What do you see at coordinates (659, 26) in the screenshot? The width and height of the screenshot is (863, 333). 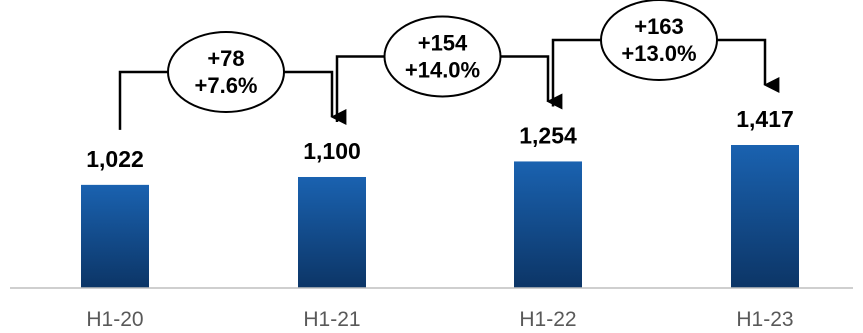 I see `delta-abs-3: +163` at bounding box center [659, 26].